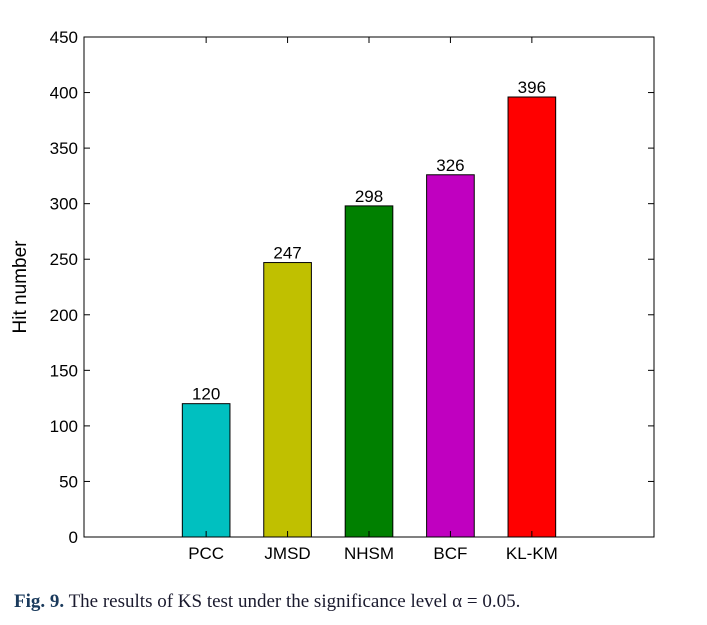 The image size is (707, 625). What do you see at coordinates (64, 148) in the screenshot?
I see `y-tick-label: 350` at bounding box center [64, 148].